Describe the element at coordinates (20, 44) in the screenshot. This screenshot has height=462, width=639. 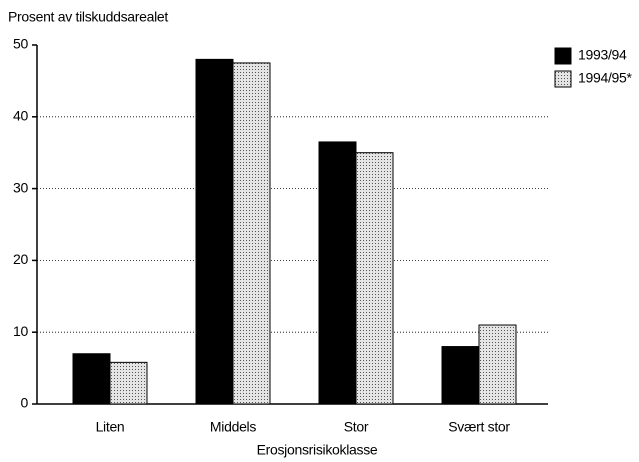
I see `y-tick-label: 50` at that location.